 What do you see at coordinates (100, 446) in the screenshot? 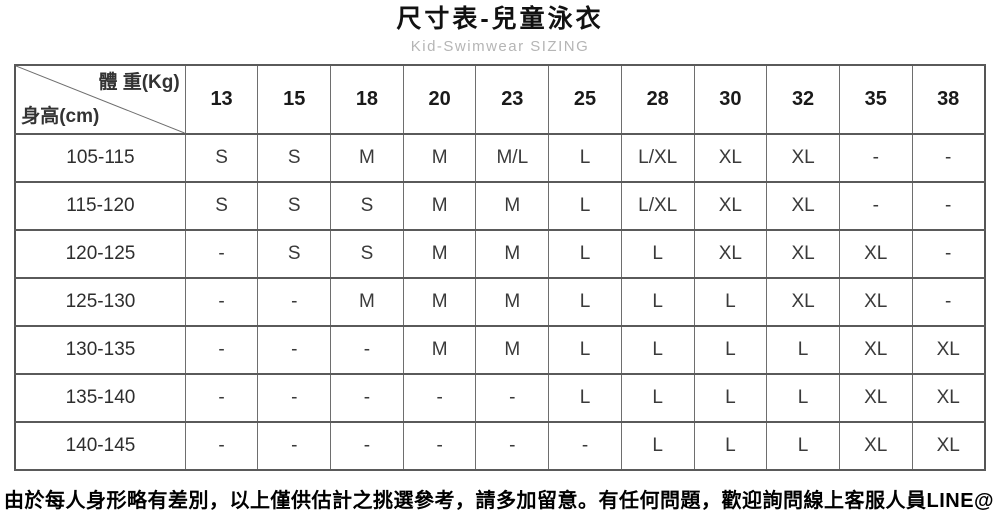
I see `height-range-cell: 140-145` at bounding box center [100, 446].